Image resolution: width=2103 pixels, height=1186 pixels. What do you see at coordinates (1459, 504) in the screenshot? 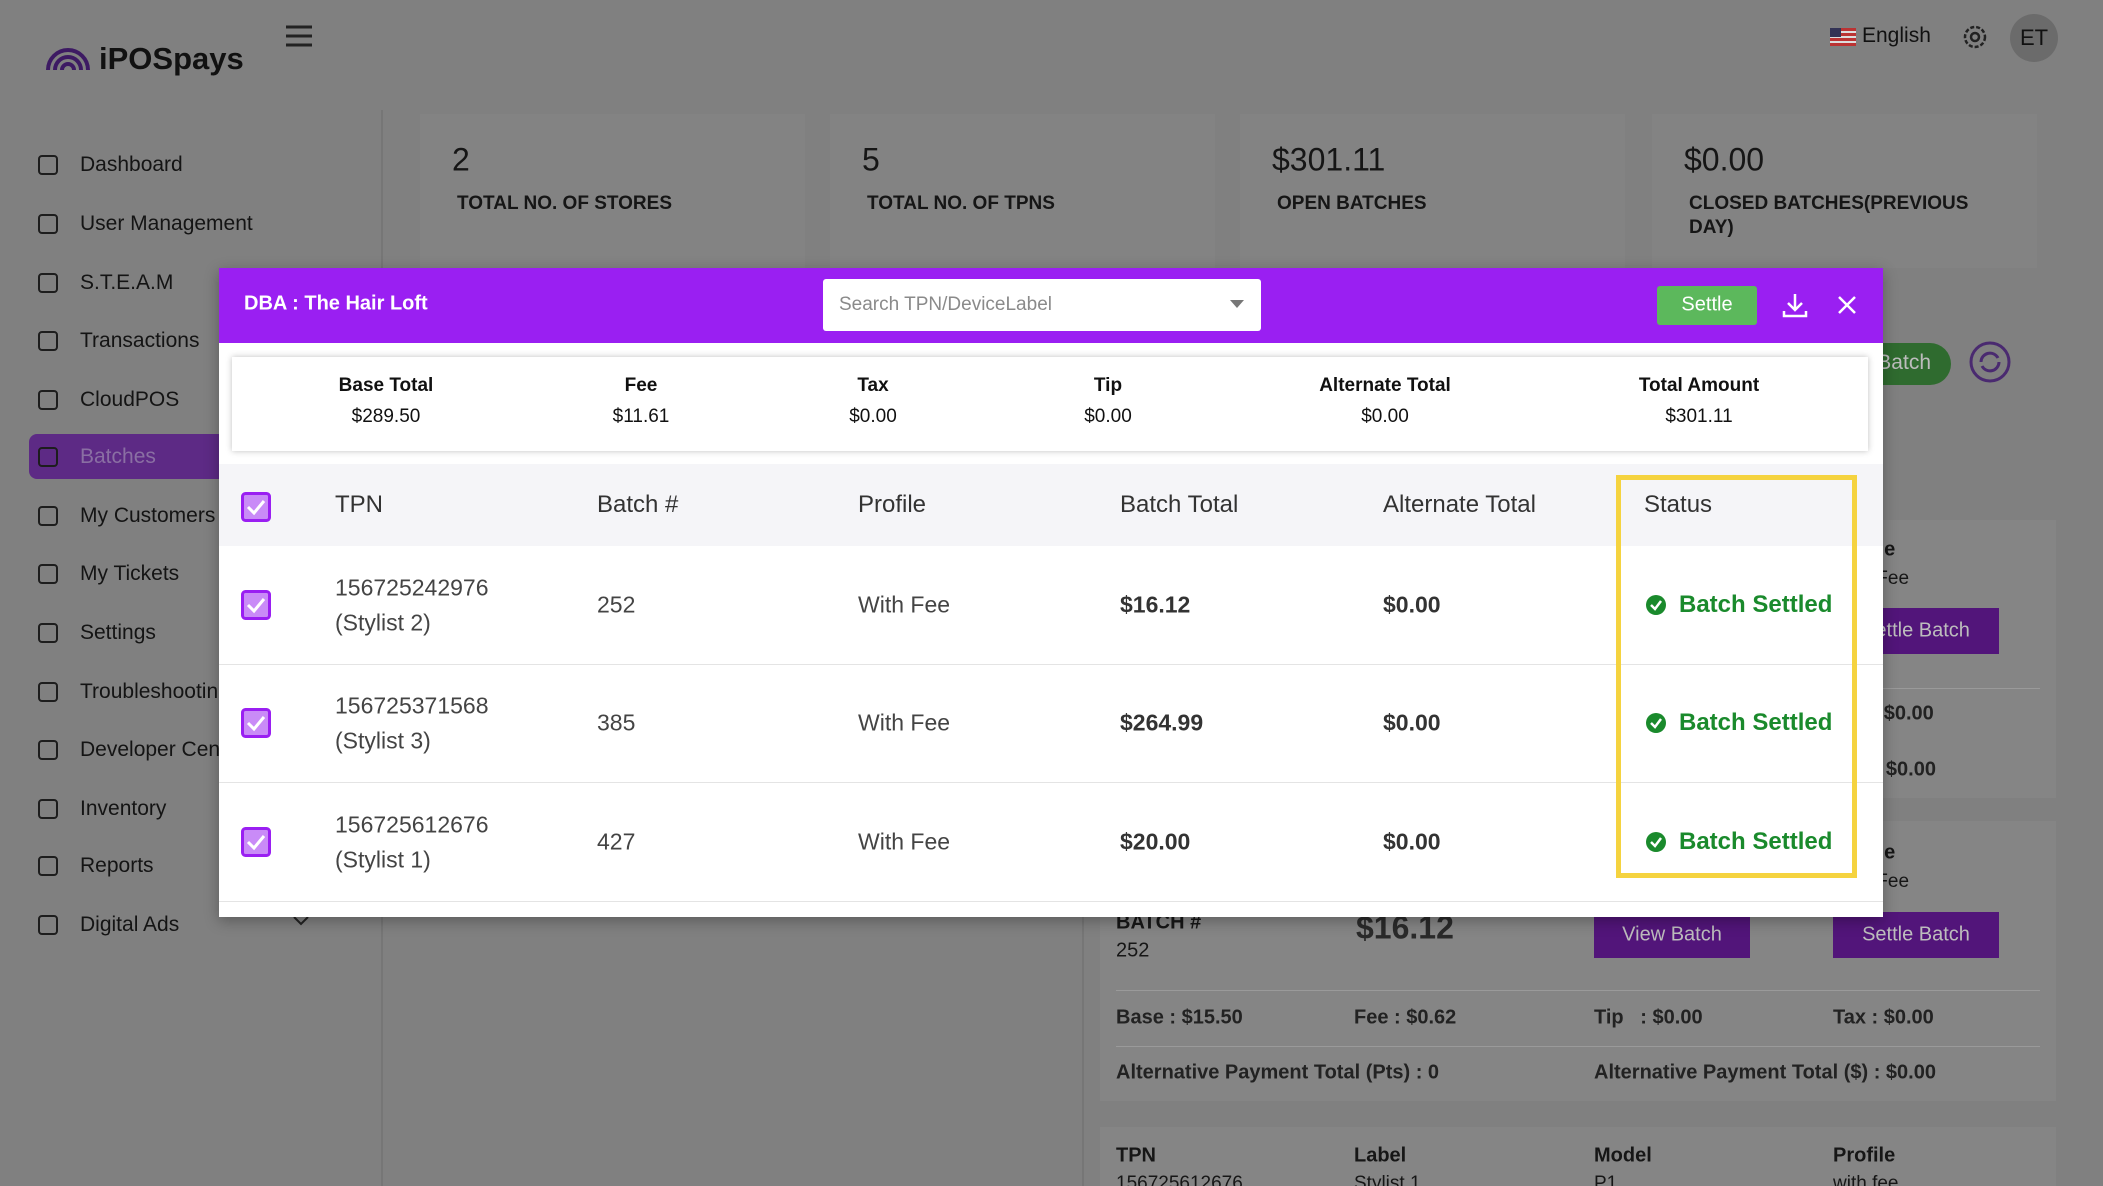
I see `column-header: Alternate Total` at bounding box center [1459, 504].